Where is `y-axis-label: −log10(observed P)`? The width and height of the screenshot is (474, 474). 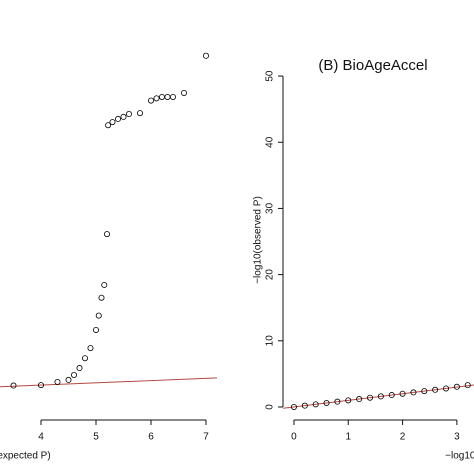
y-axis-label: −log10(observed P) is located at coordinates (258, 240).